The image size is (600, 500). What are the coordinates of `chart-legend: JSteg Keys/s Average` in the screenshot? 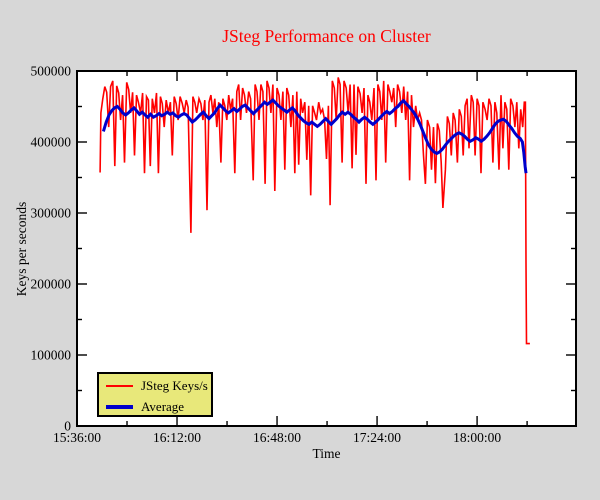 It's located at (155, 394).